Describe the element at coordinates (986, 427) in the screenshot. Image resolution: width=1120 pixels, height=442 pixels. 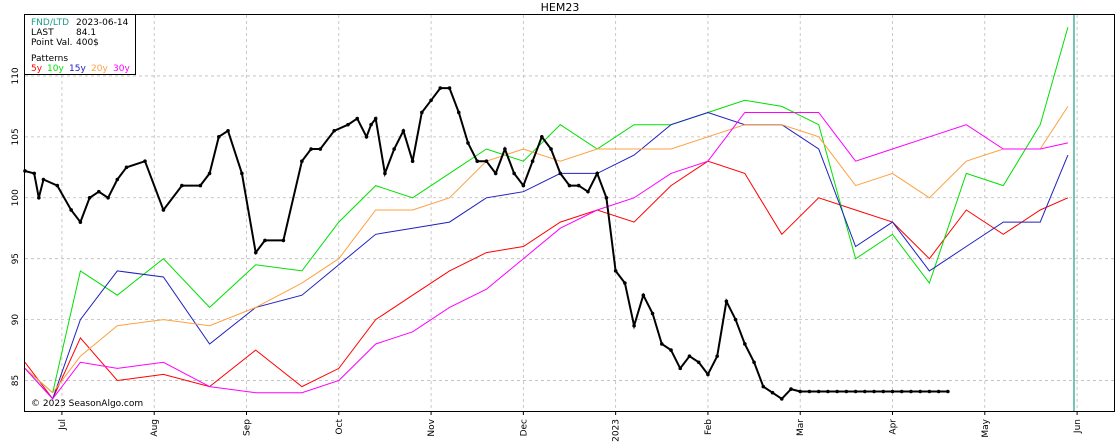
I see `x-tick-label: May` at that location.